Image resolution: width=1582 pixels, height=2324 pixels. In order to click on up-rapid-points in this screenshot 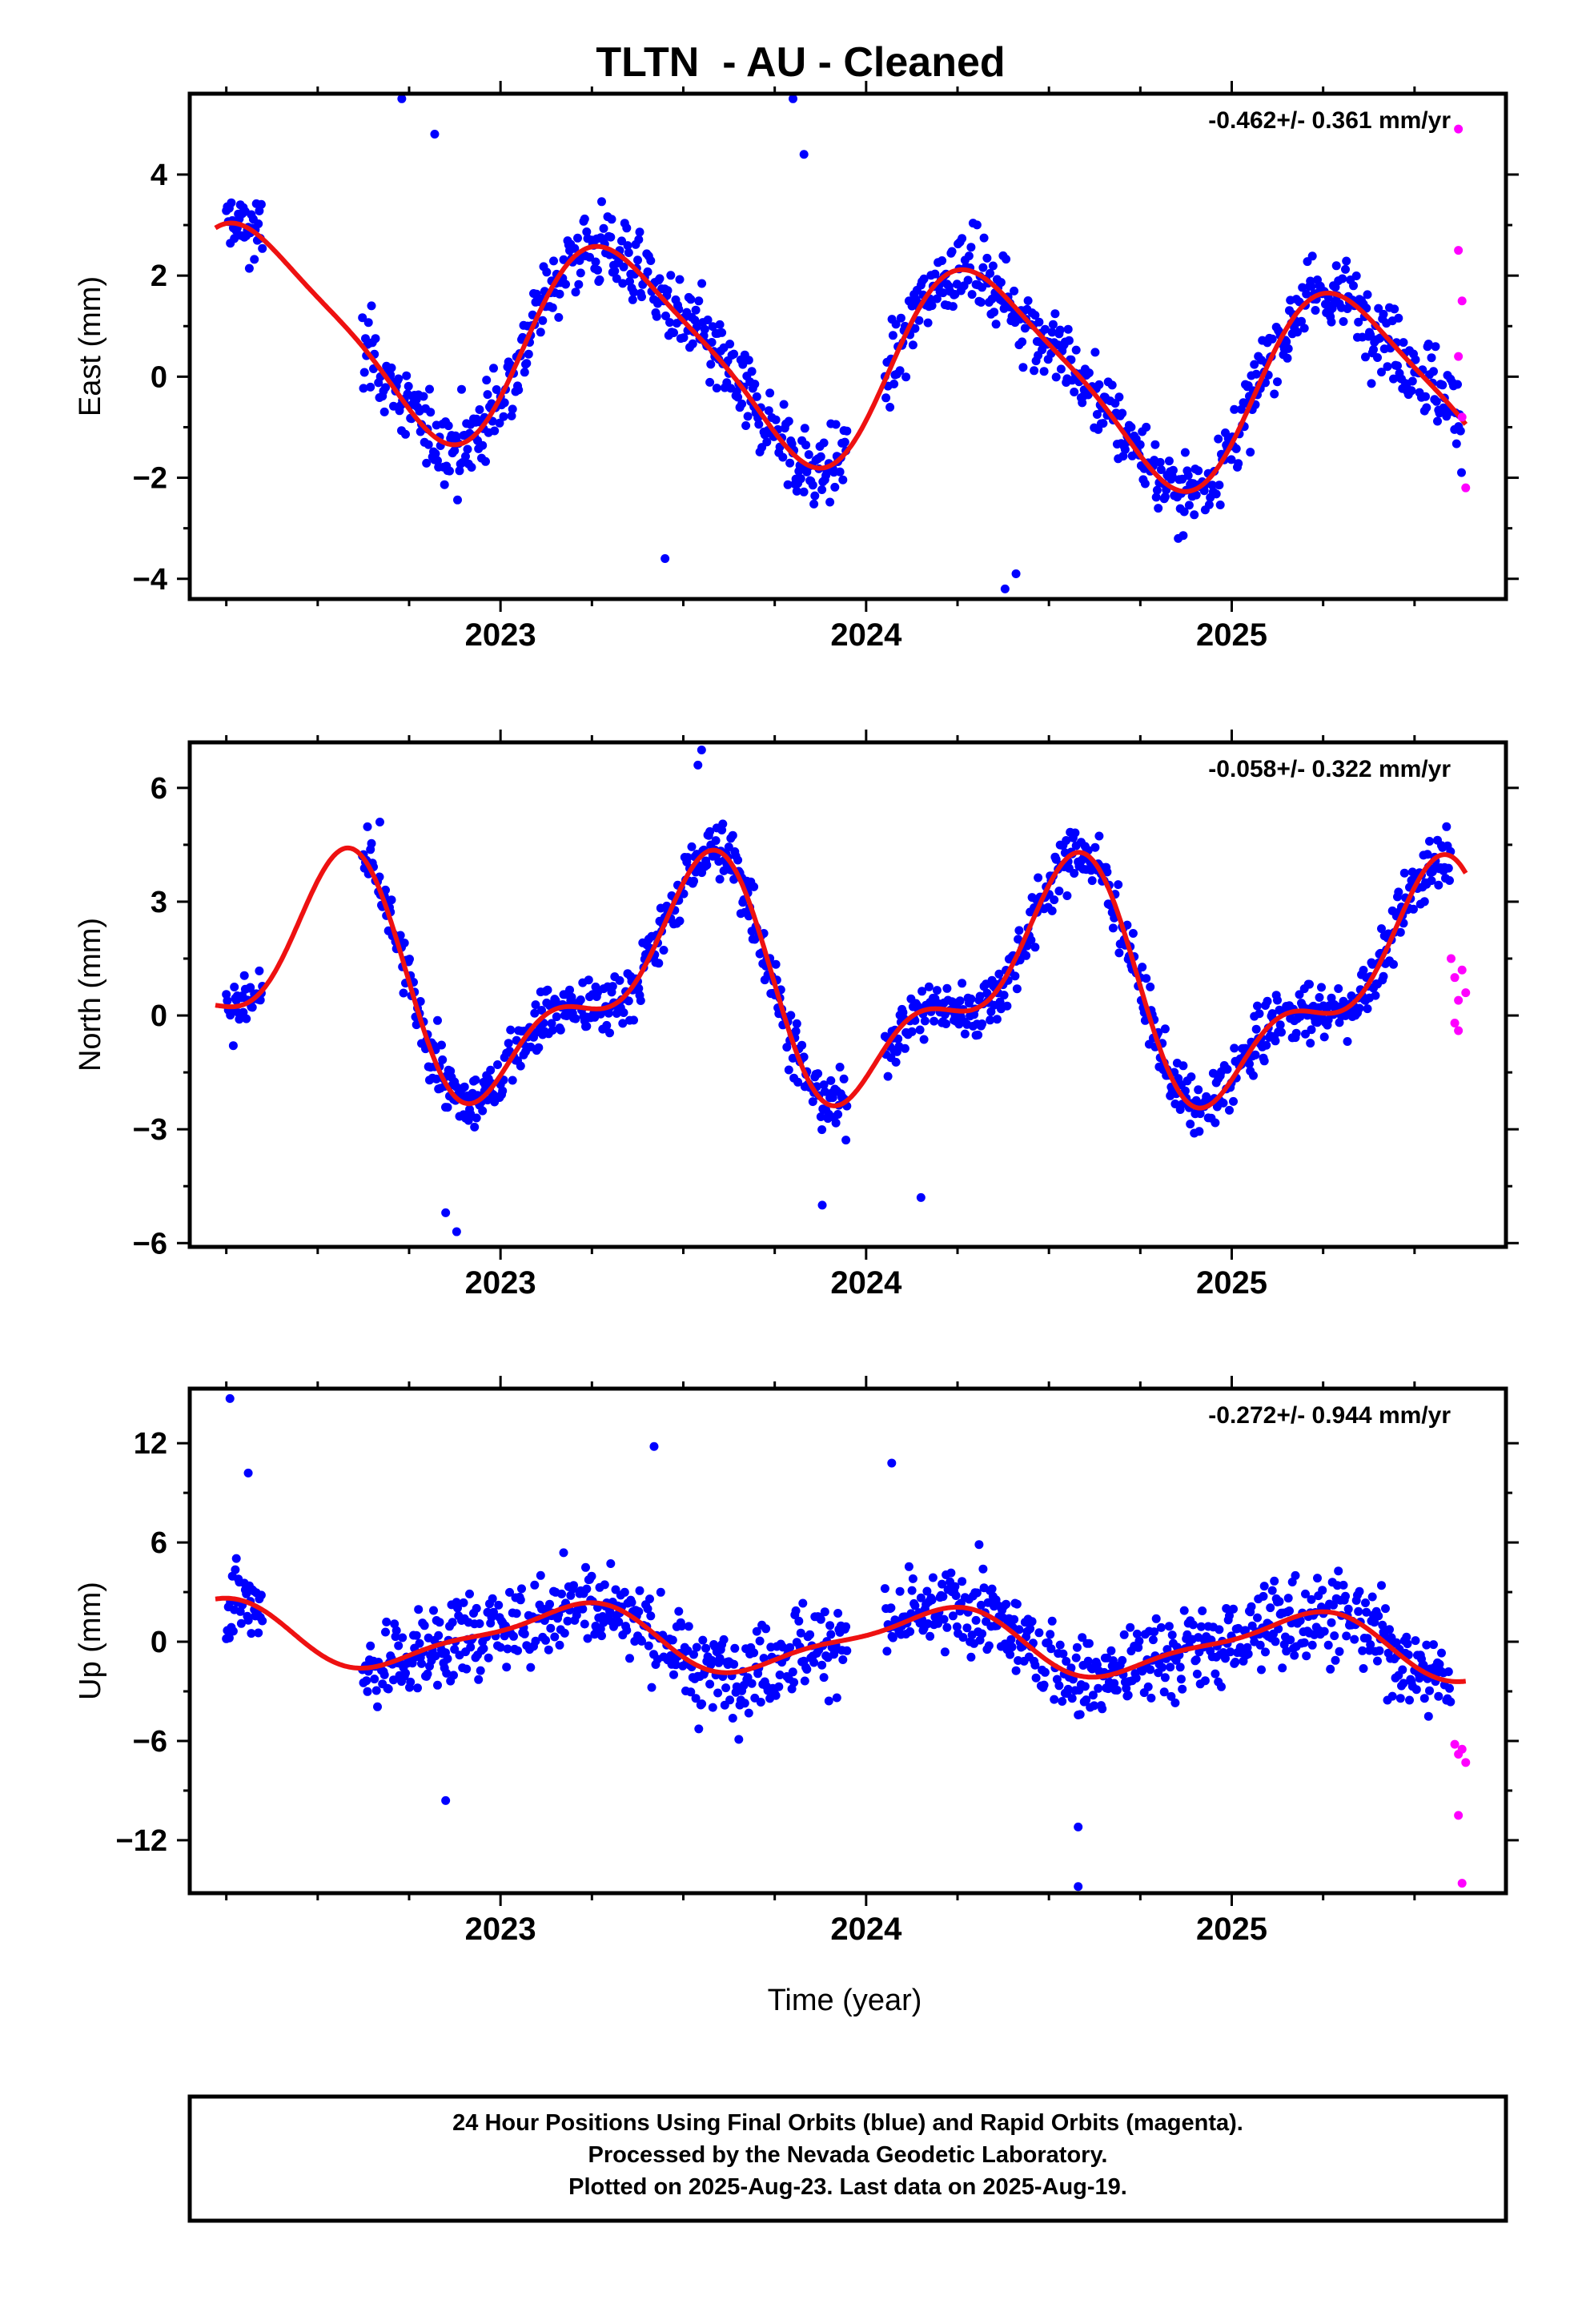, I will do `click(1461, 1813)`.